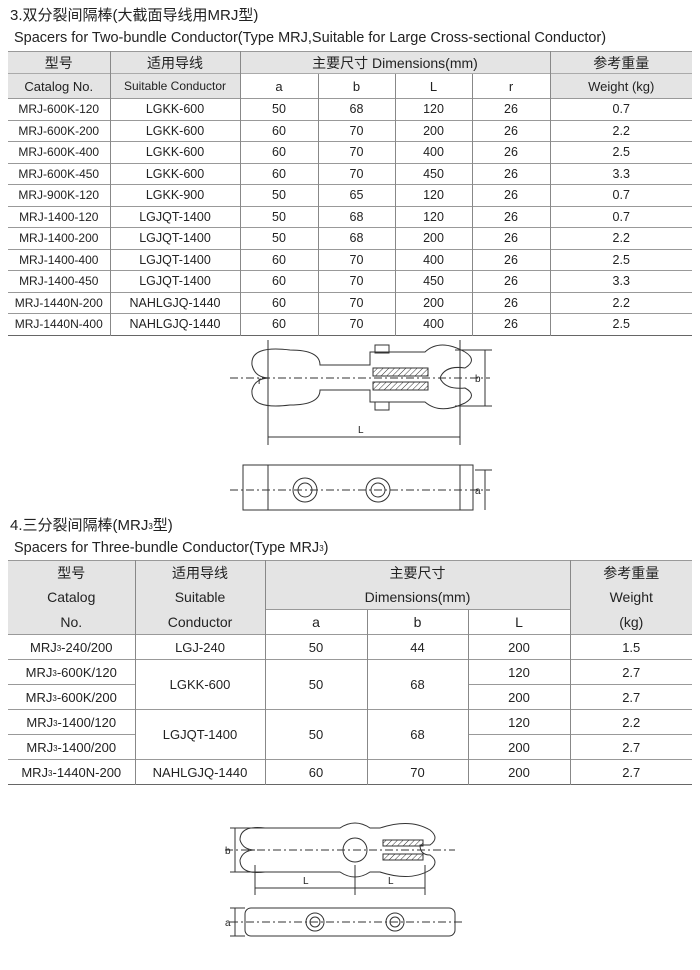 The width and height of the screenshot is (700, 970). What do you see at coordinates (71, 747) in the screenshot?
I see `cell-catalog-no: MRJ3-1400/200` at bounding box center [71, 747].